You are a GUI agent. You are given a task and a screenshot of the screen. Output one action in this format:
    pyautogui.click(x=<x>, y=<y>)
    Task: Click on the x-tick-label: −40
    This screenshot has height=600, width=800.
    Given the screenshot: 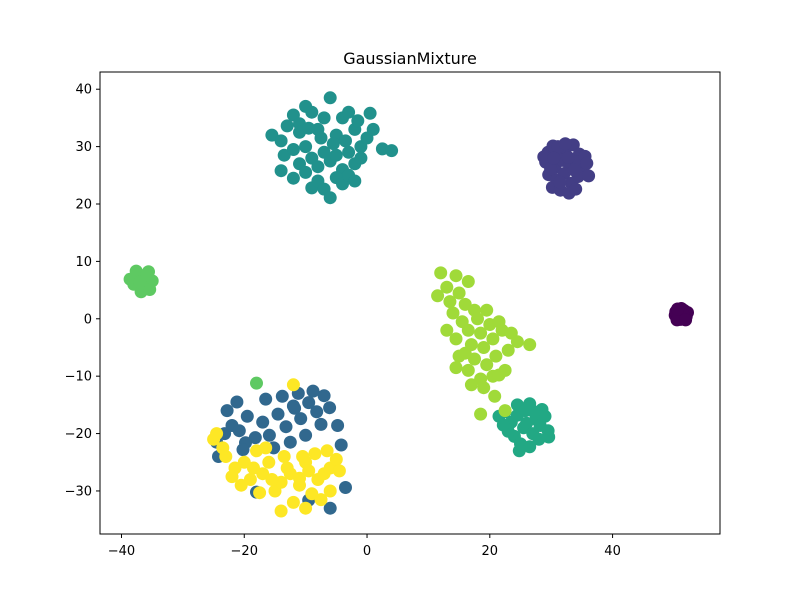 What is the action you would take?
    pyautogui.click(x=121, y=551)
    